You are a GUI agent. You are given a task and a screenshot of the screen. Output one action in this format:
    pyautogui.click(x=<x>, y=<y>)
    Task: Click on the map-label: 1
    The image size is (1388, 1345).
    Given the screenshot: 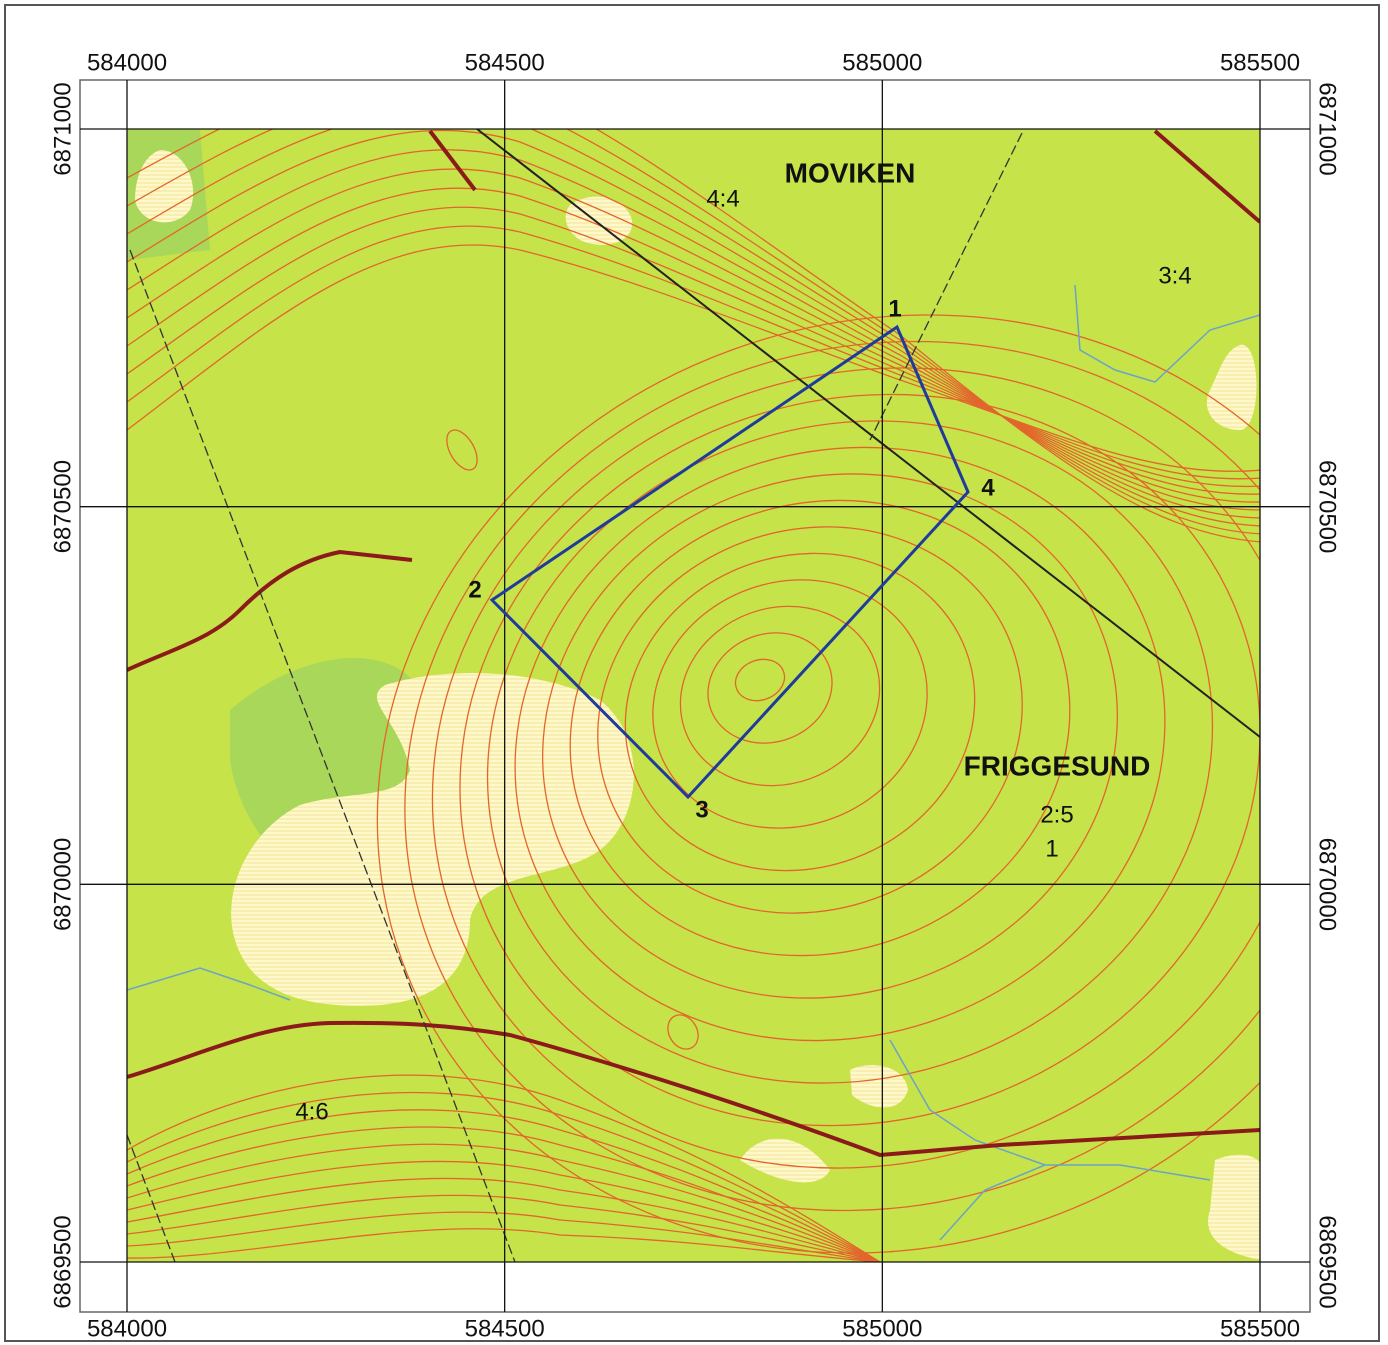 What is the action you would take?
    pyautogui.click(x=1051, y=848)
    